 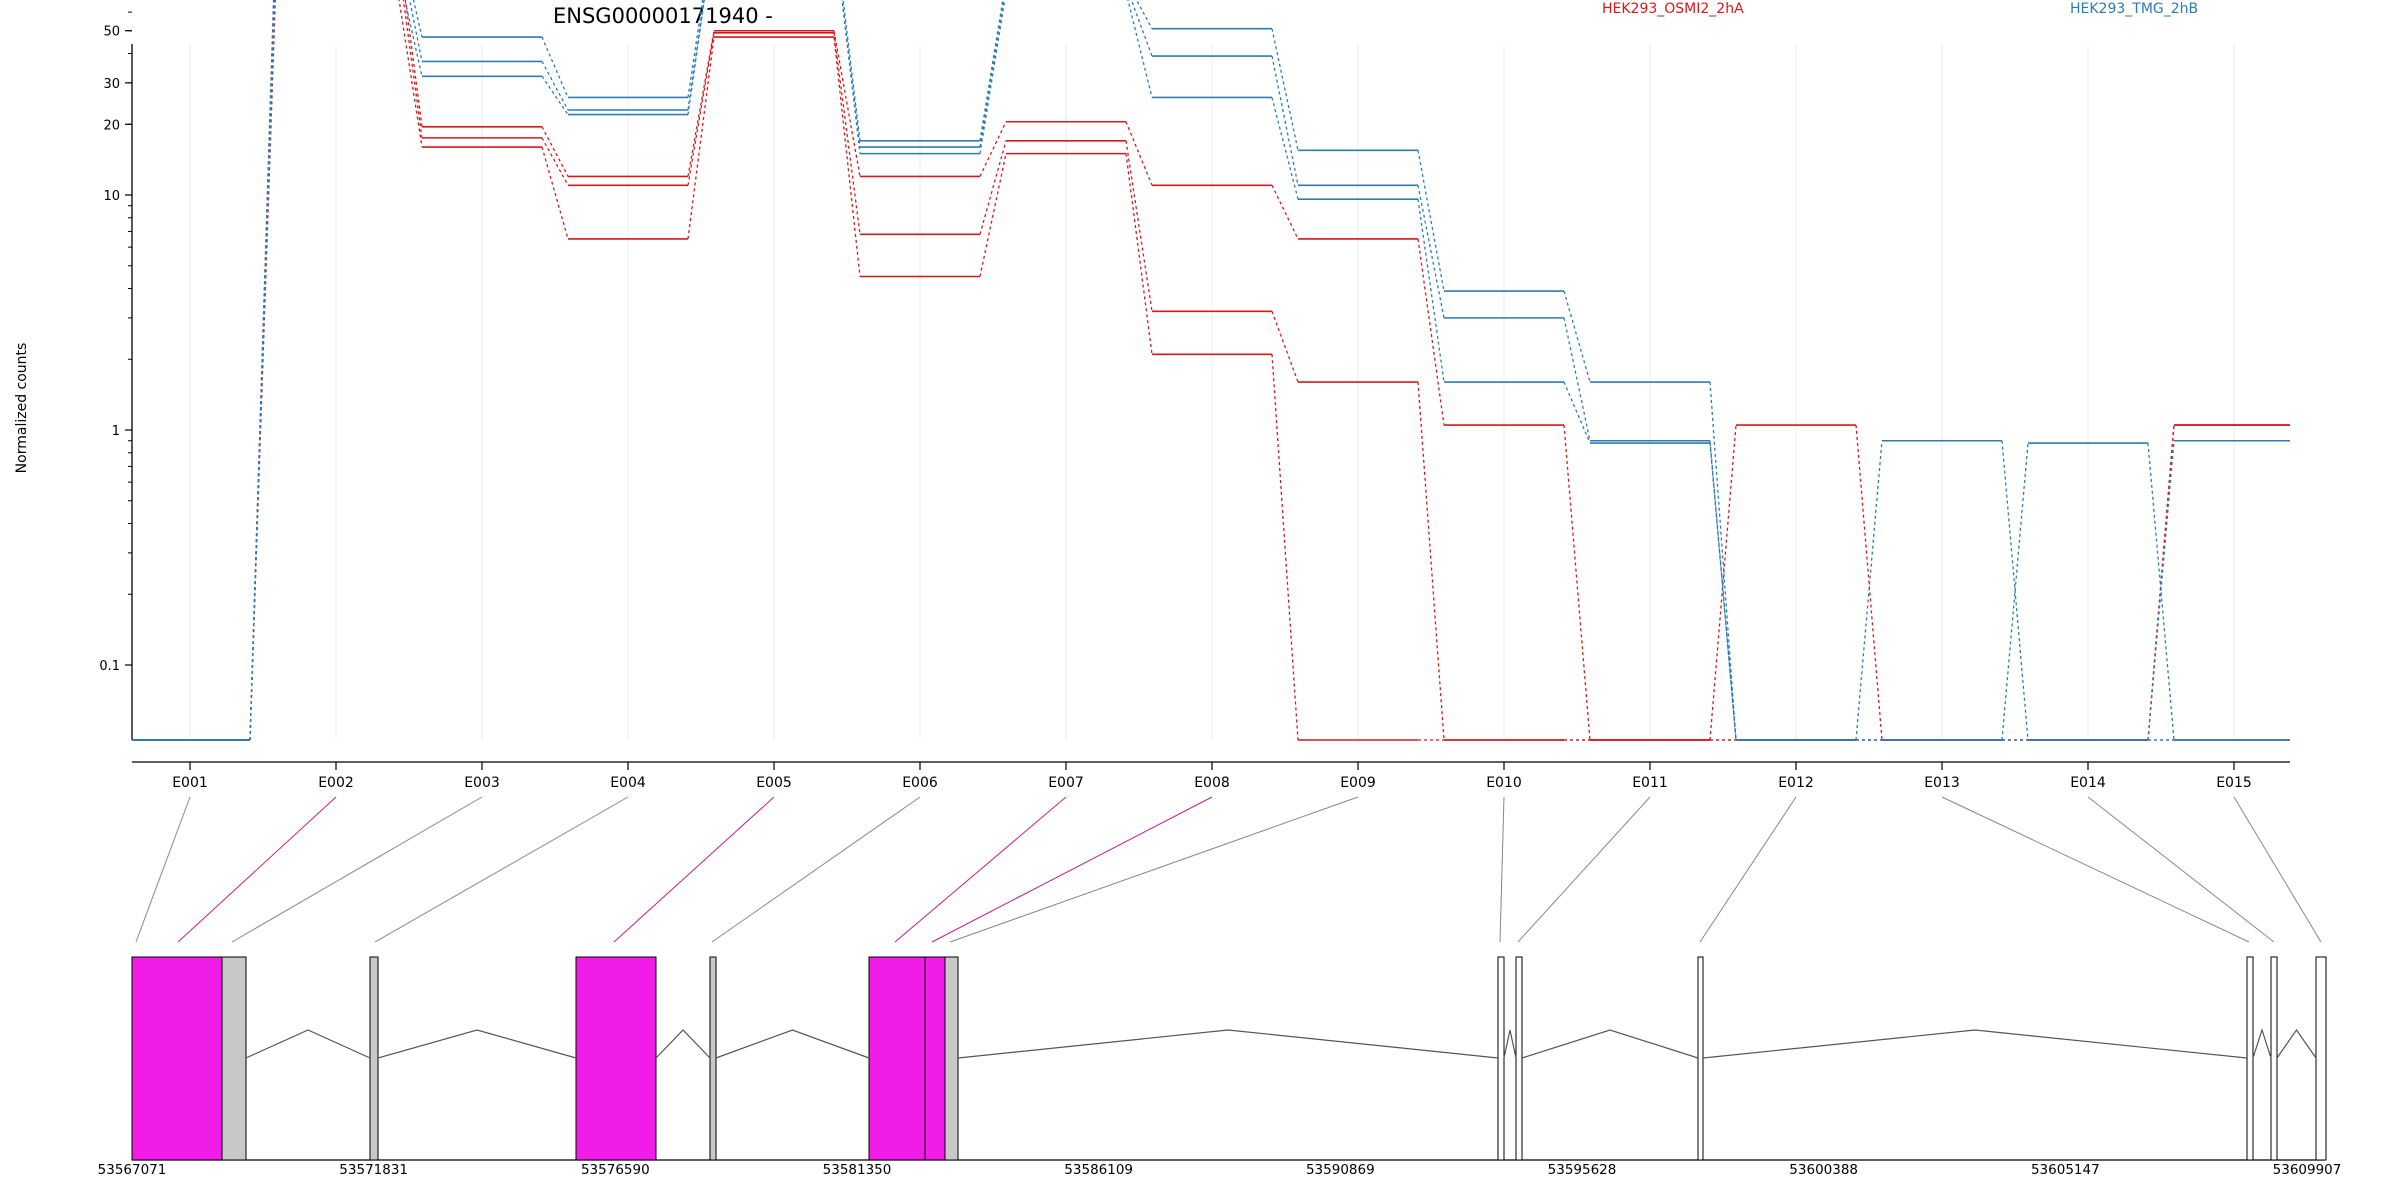 I want to click on genomic-coordinate-label: 53609907, so click(x=2307, y=1170).